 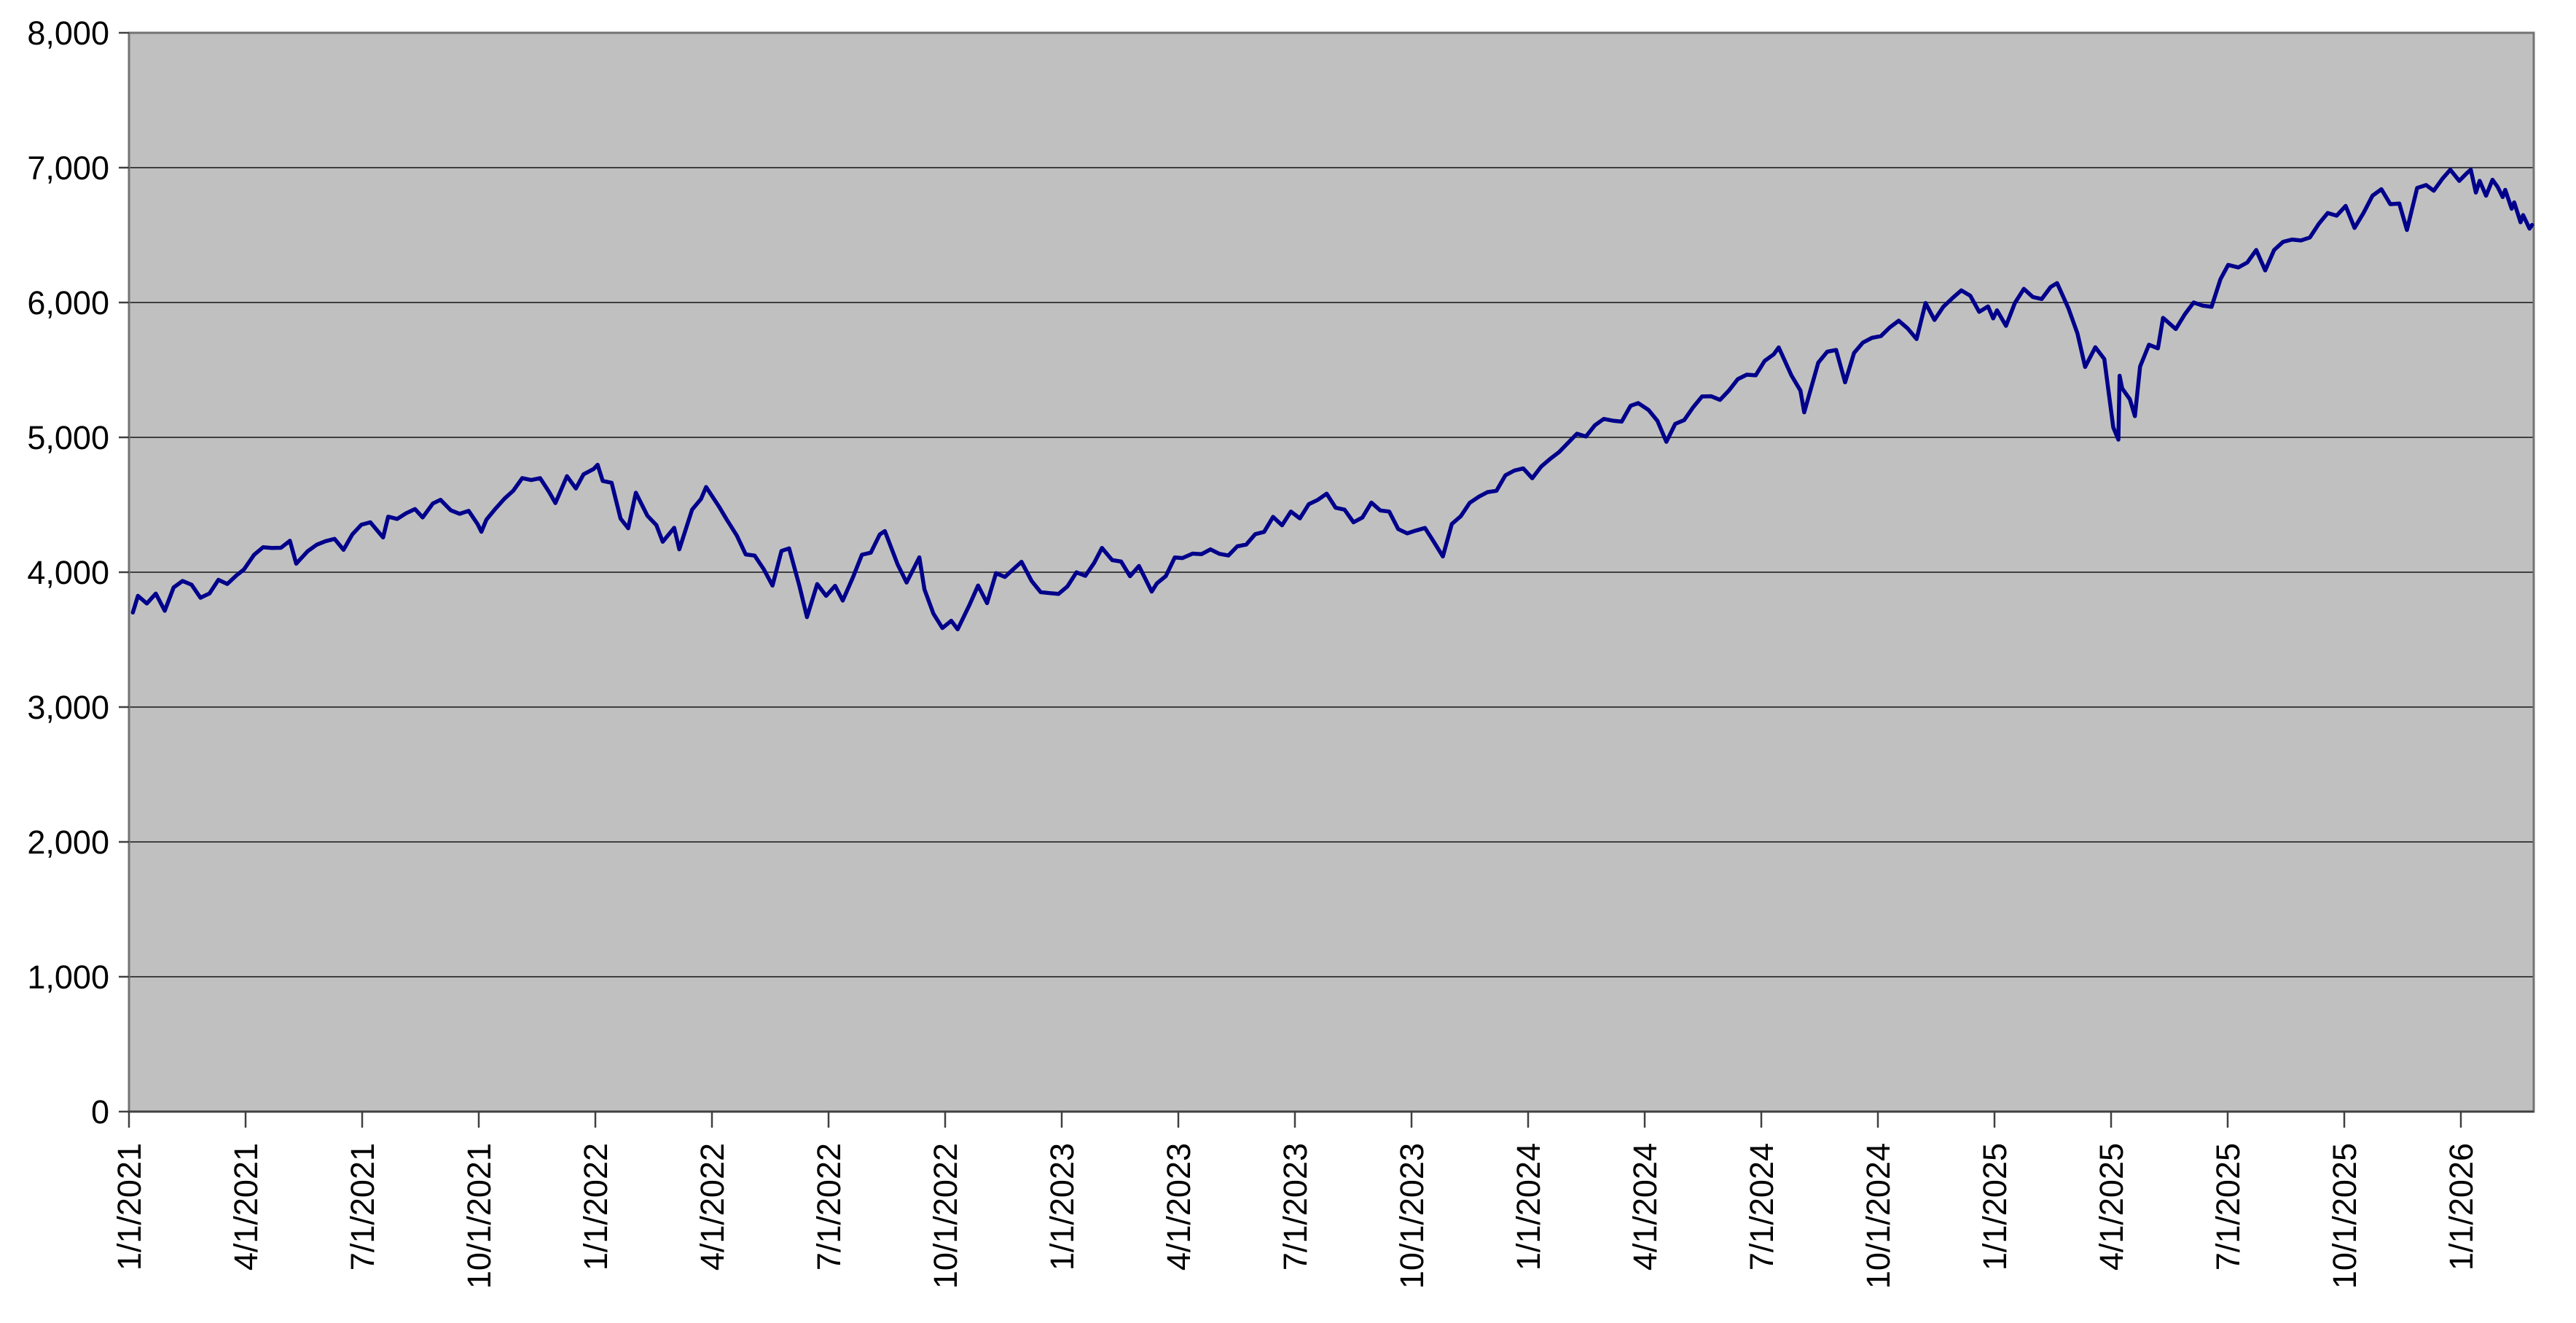 I want to click on x-axis-label: 4/1/2022, so click(x=712, y=1207).